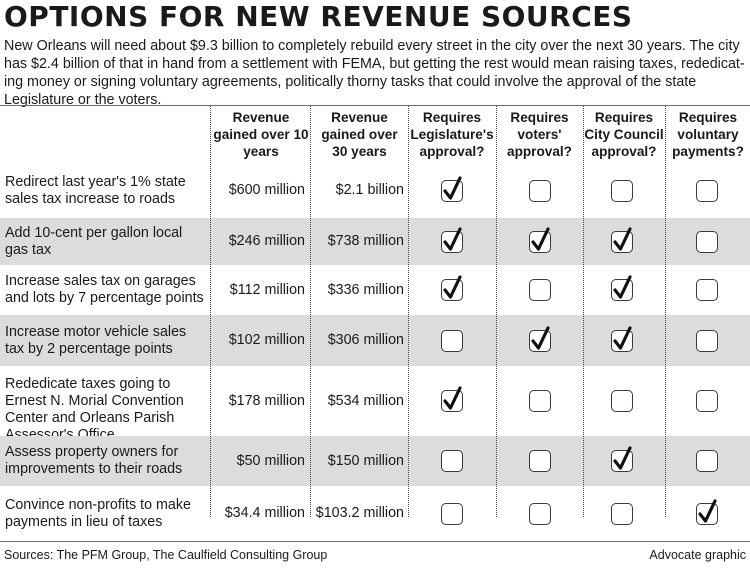 Image resolution: width=750 pixels, height=568 pixels. What do you see at coordinates (365, 241) in the screenshot?
I see `revenue-30yr-cell: $738 million` at bounding box center [365, 241].